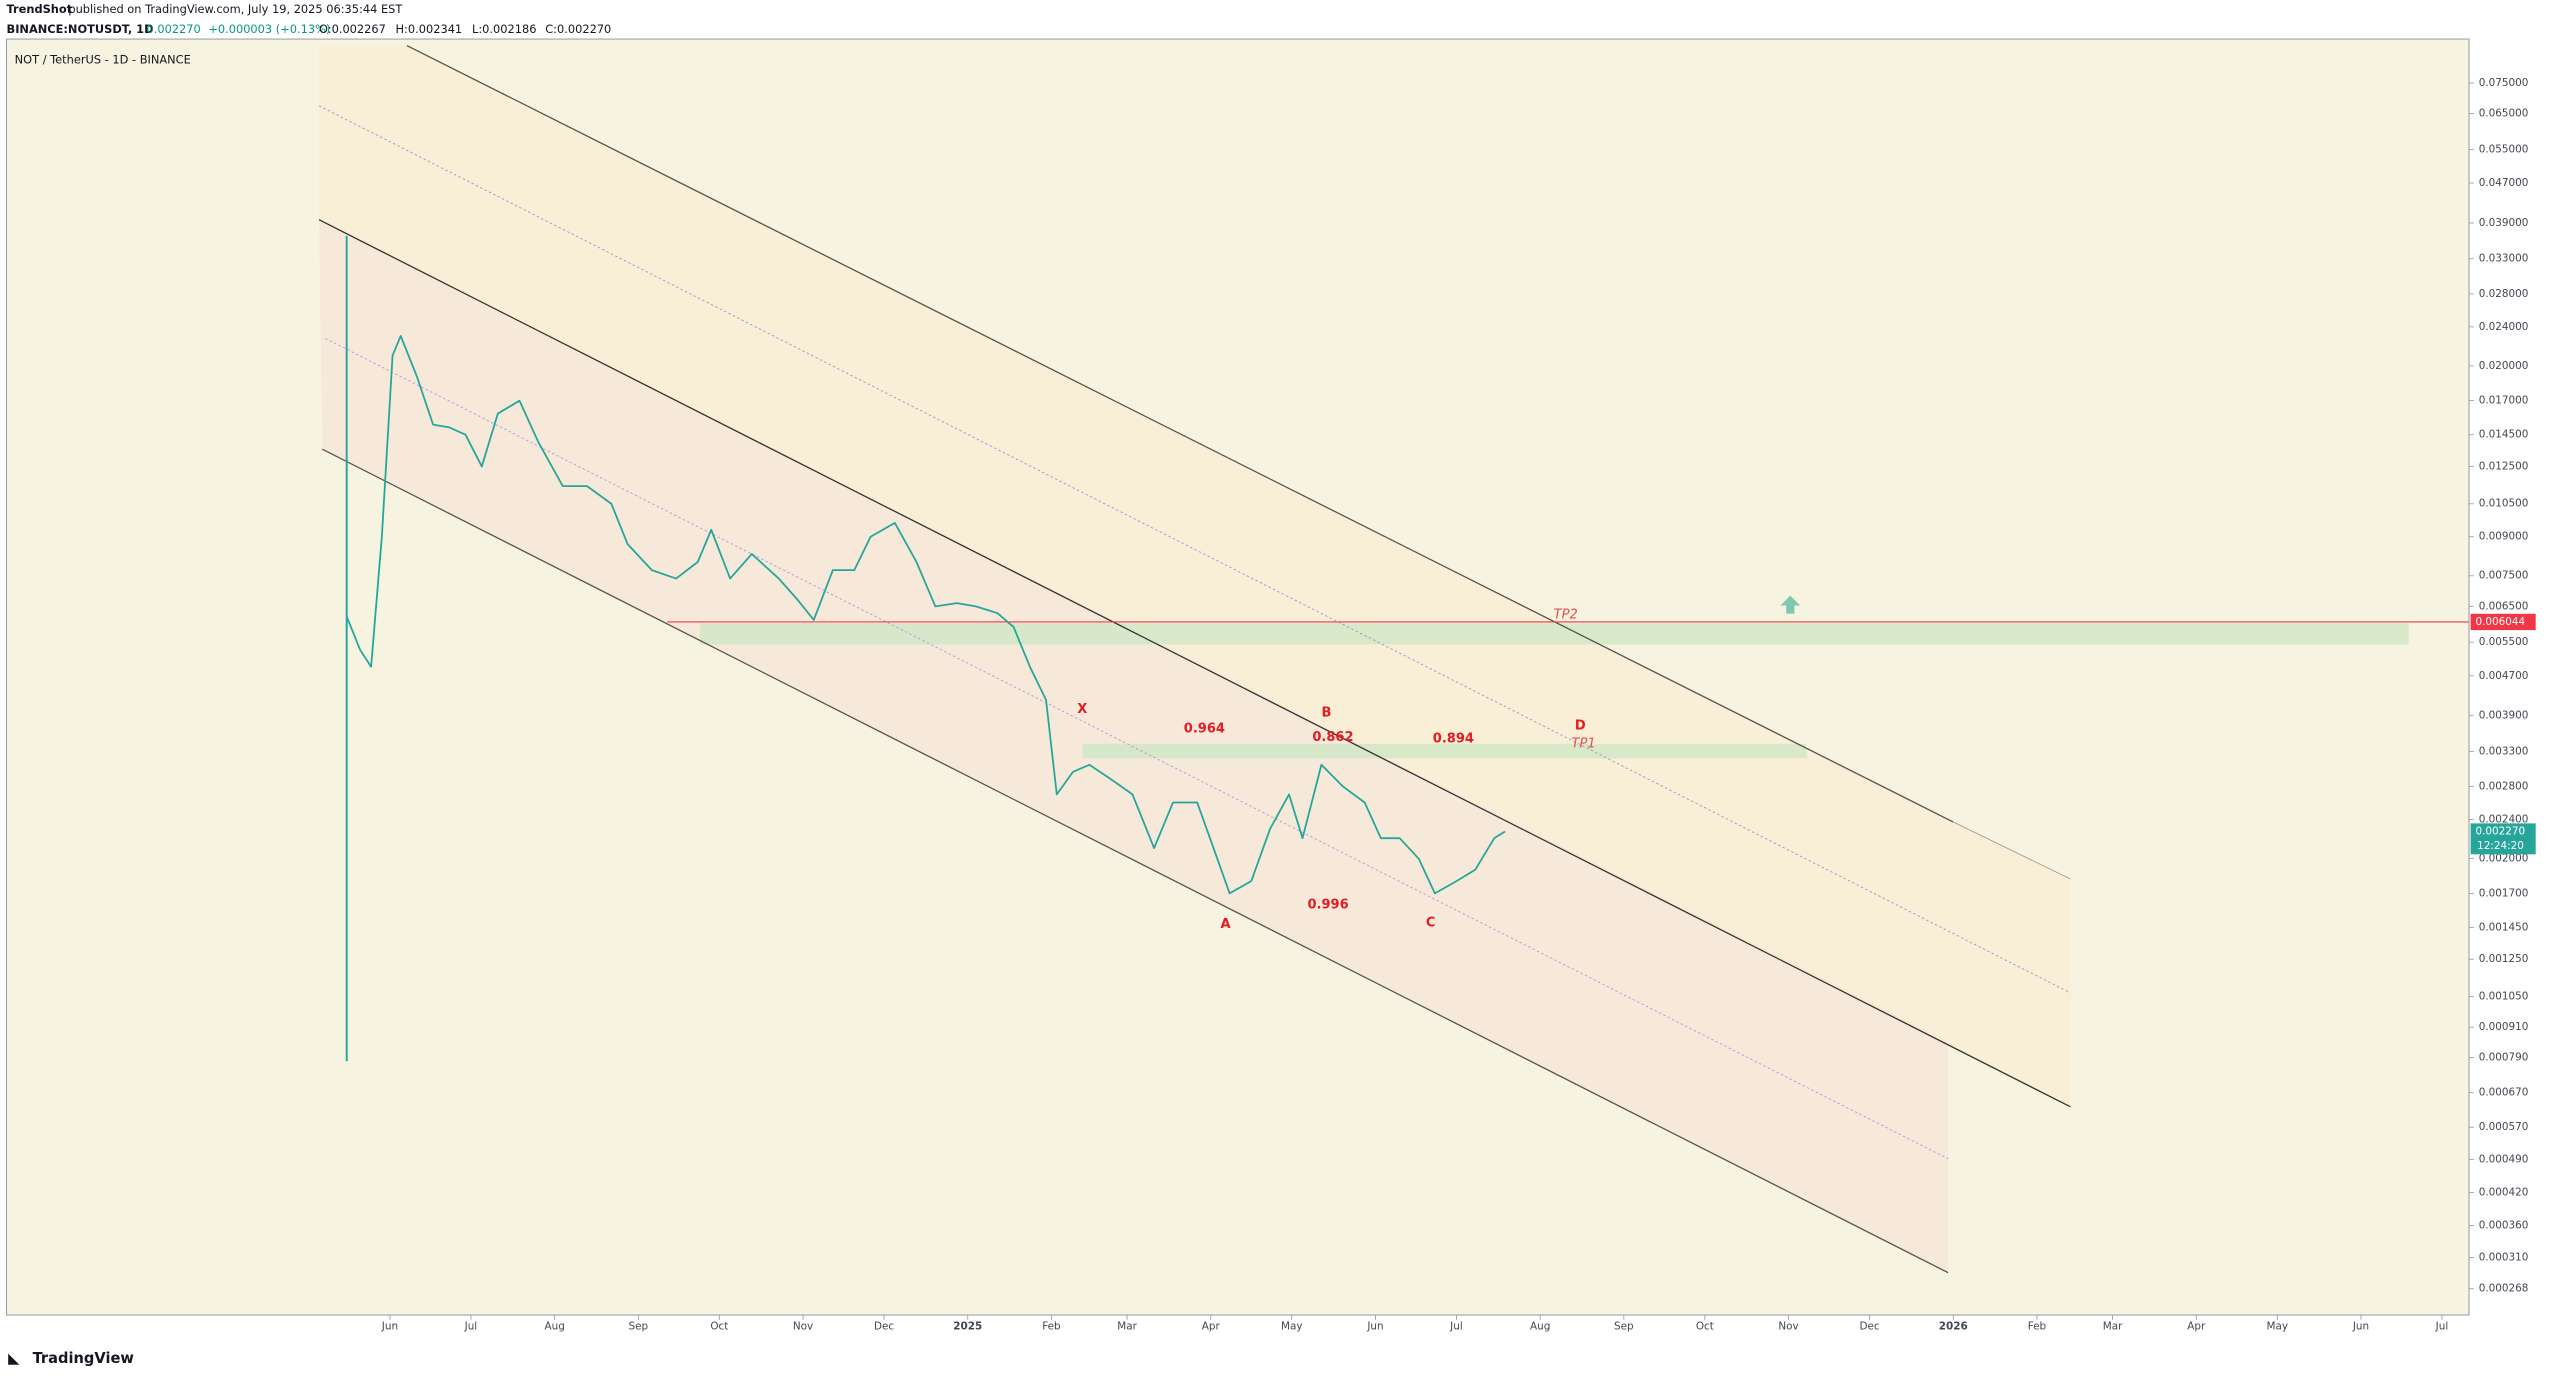 This screenshot has width=2552, height=1379. What do you see at coordinates (2504, 223) in the screenshot?
I see `y-tick-label: 0.039000` at bounding box center [2504, 223].